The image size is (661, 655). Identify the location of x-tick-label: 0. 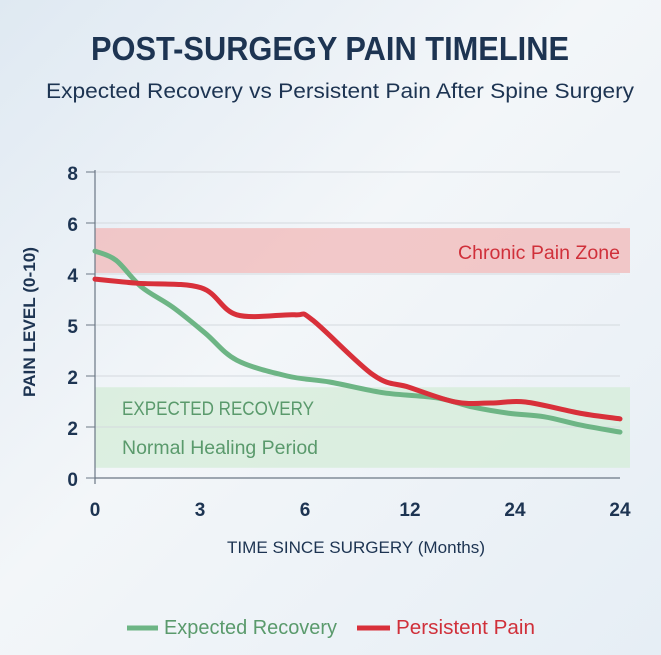
(95, 510).